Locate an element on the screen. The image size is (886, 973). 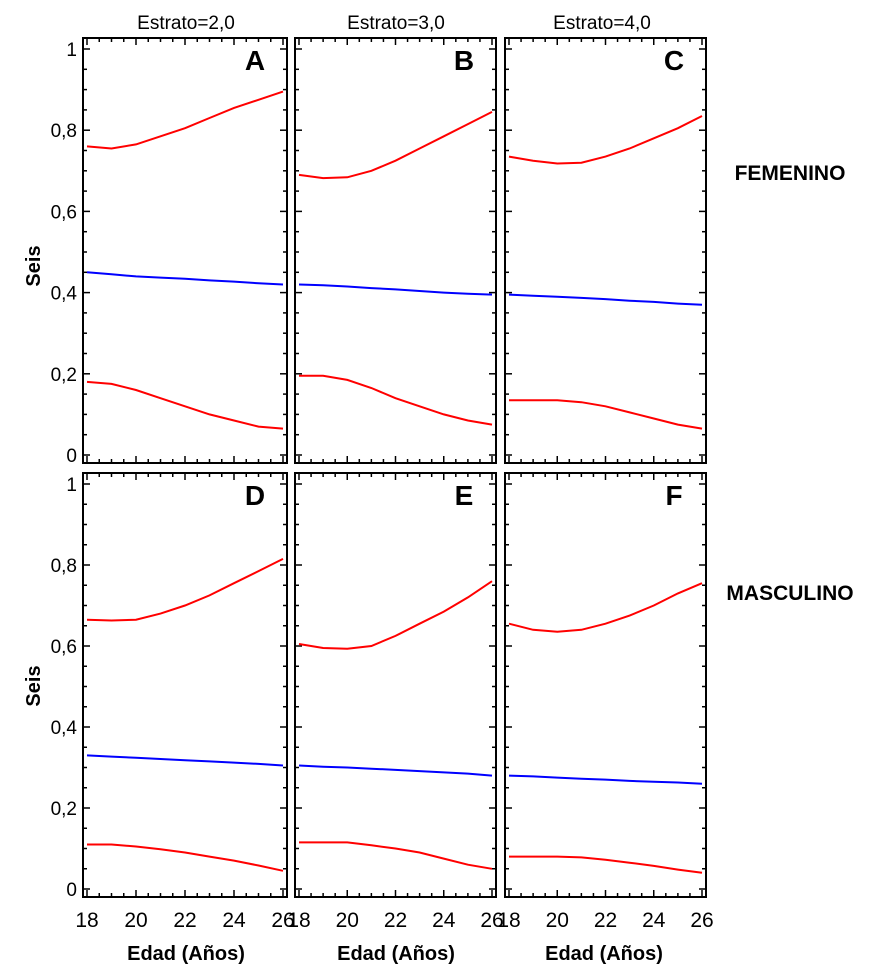
panel-frame-f is located at coordinates (605, 685).